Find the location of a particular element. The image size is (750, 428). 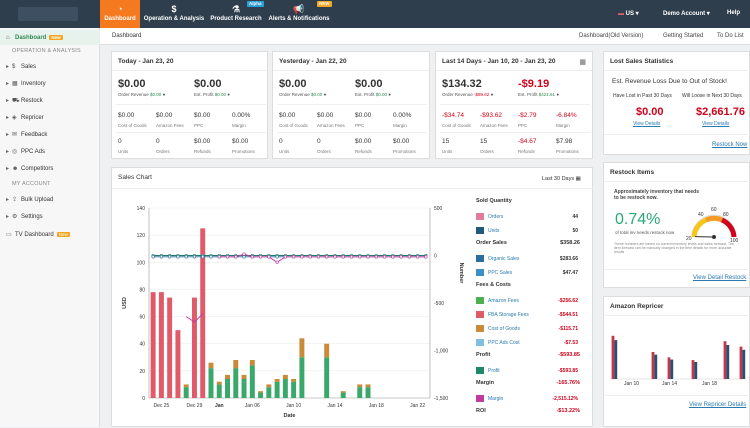

alpha-badge: Alpha is located at coordinates (255, 4).